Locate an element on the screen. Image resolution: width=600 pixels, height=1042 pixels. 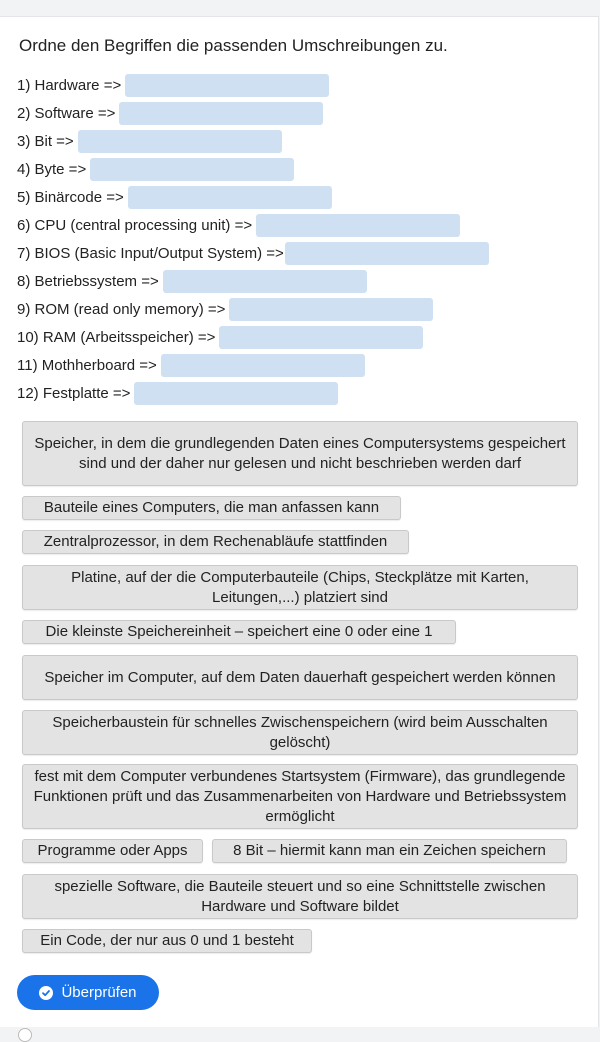
term-label: 8) Betriebssystem => is located at coordinates (88, 281).